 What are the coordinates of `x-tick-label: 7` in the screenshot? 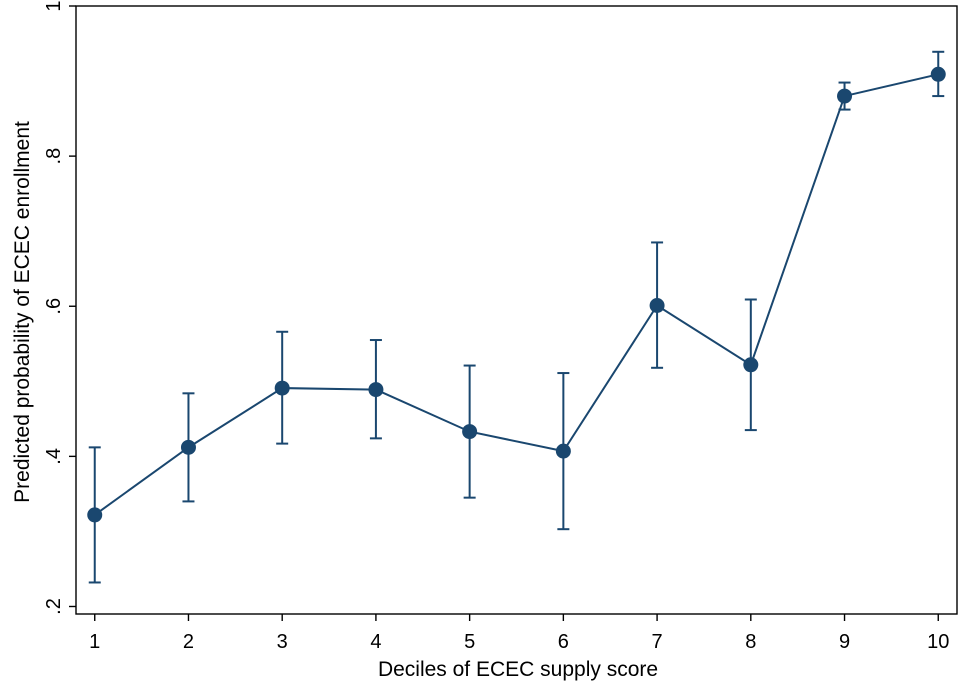 It's located at (657, 642).